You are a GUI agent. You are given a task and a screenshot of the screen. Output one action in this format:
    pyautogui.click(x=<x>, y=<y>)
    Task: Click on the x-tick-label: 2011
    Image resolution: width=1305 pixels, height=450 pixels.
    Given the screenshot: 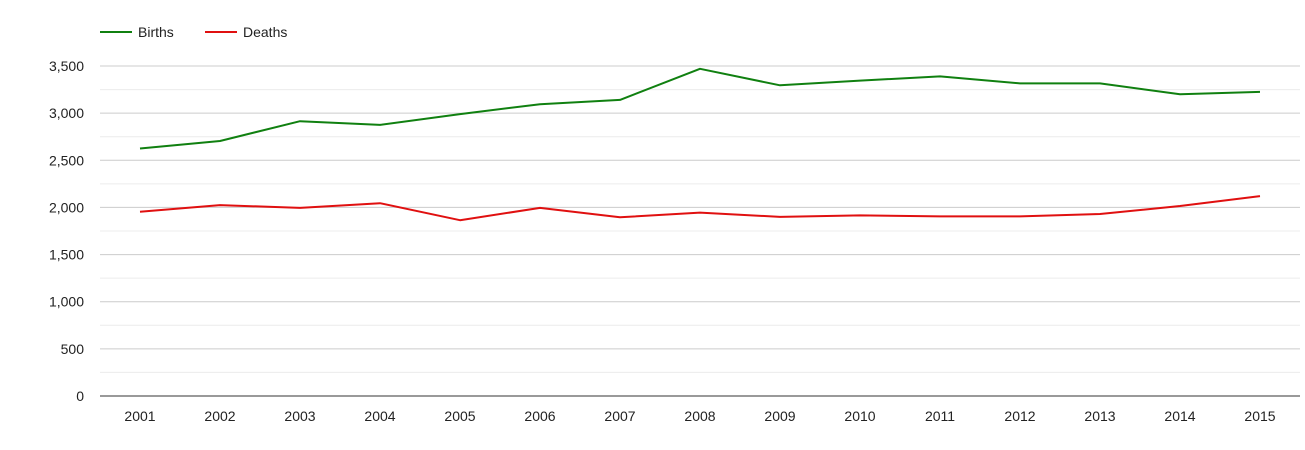 What is the action you would take?
    pyautogui.click(x=940, y=416)
    